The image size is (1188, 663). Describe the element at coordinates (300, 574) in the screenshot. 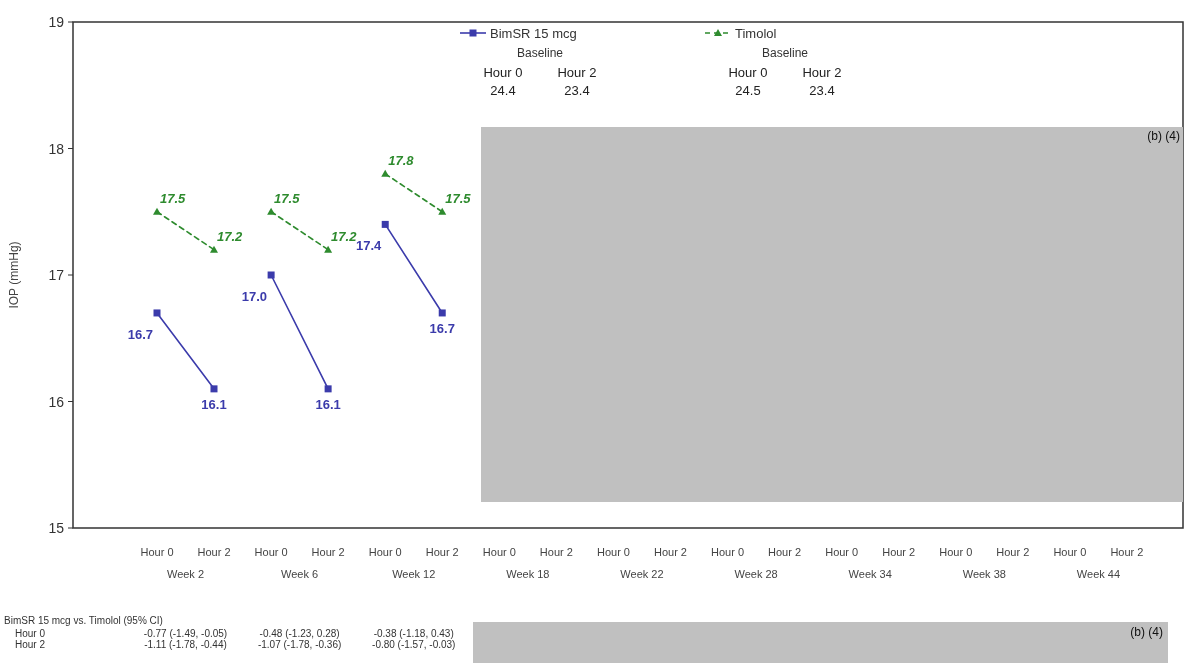

I see `text: Week 6` at that location.